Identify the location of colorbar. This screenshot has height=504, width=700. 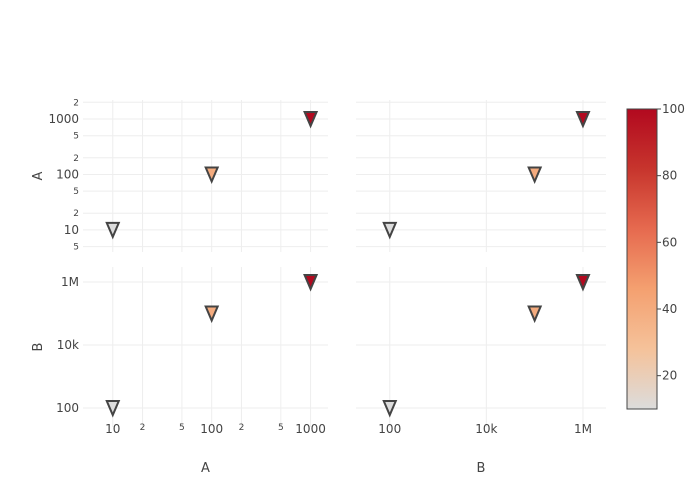
(642, 259).